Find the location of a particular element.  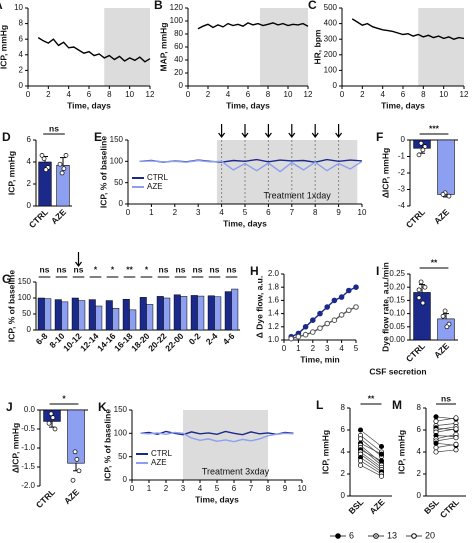

legend-marker is located at coordinates (414, 536).